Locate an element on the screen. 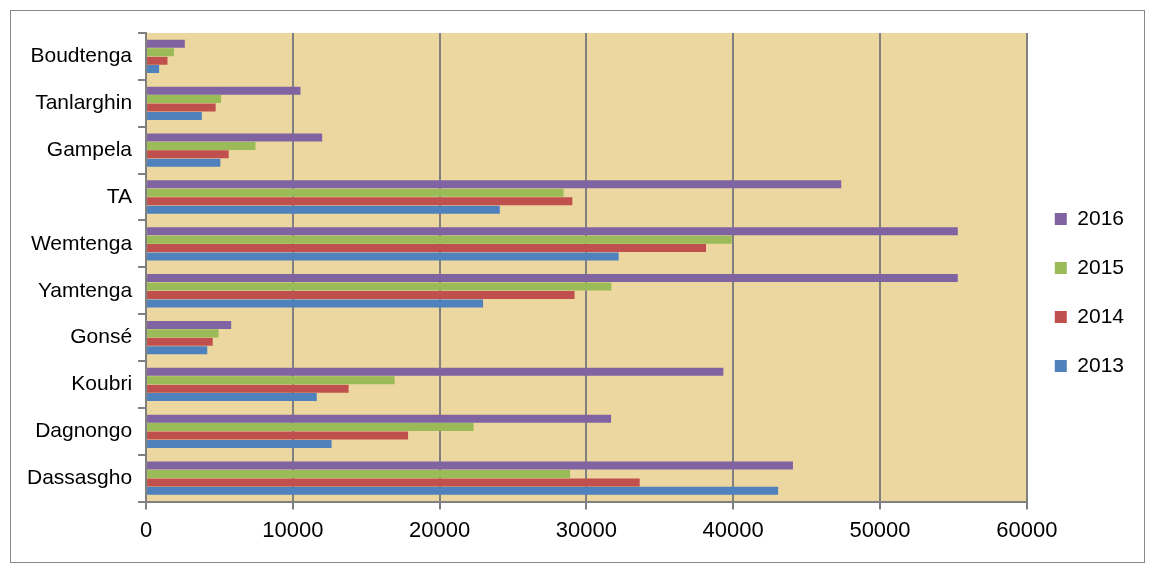 This screenshot has height=563, width=1149. y-tick-label: Wemtenga is located at coordinates (81, 242).